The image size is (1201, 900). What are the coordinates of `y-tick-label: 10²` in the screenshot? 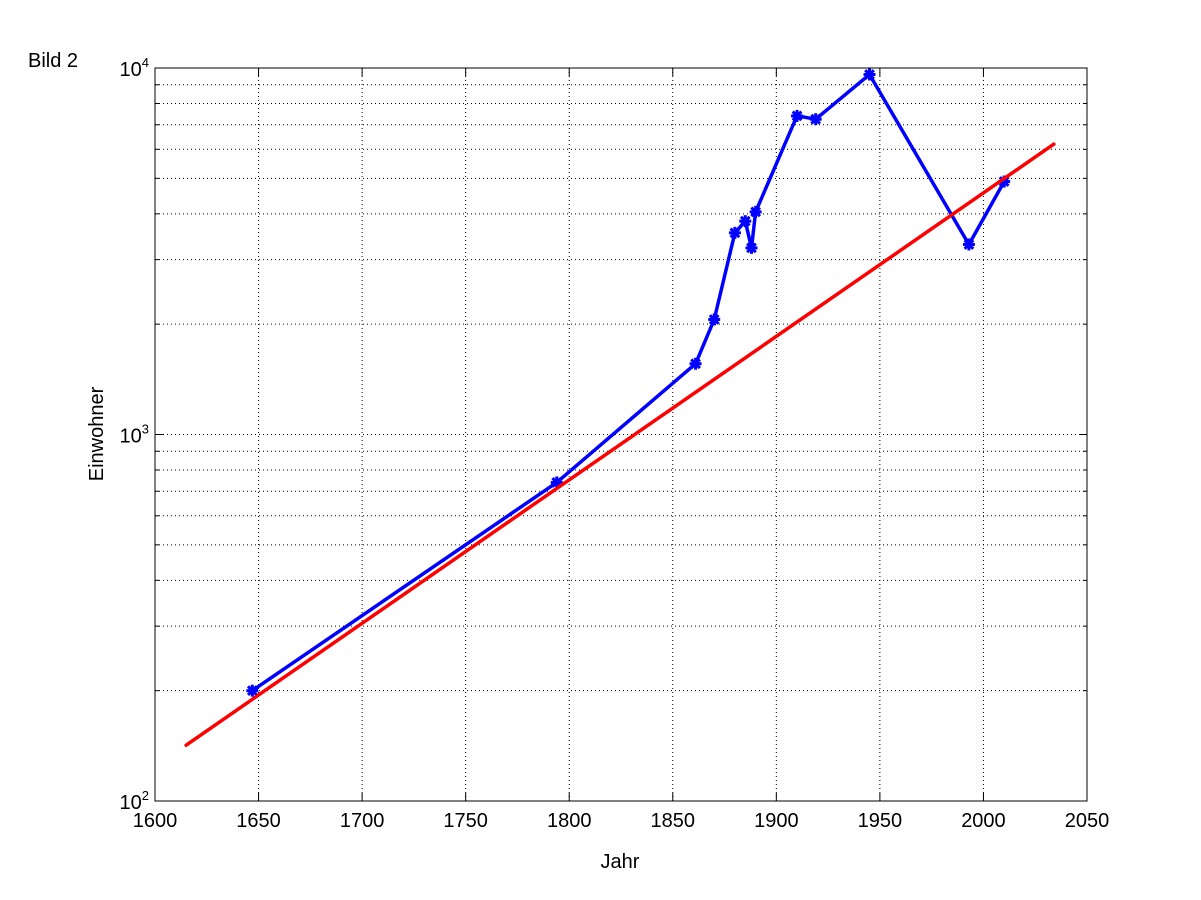 It's located at (134, 801).